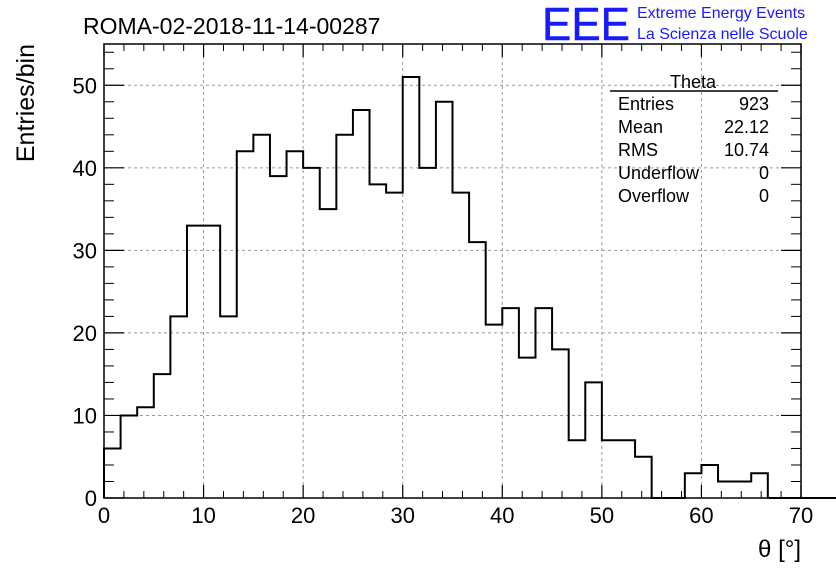  What do you see at coordinates (721, 13) in the screenshot?
I see `logo-line-1: Extreme Energy Events` at bounding box center [721, 13].